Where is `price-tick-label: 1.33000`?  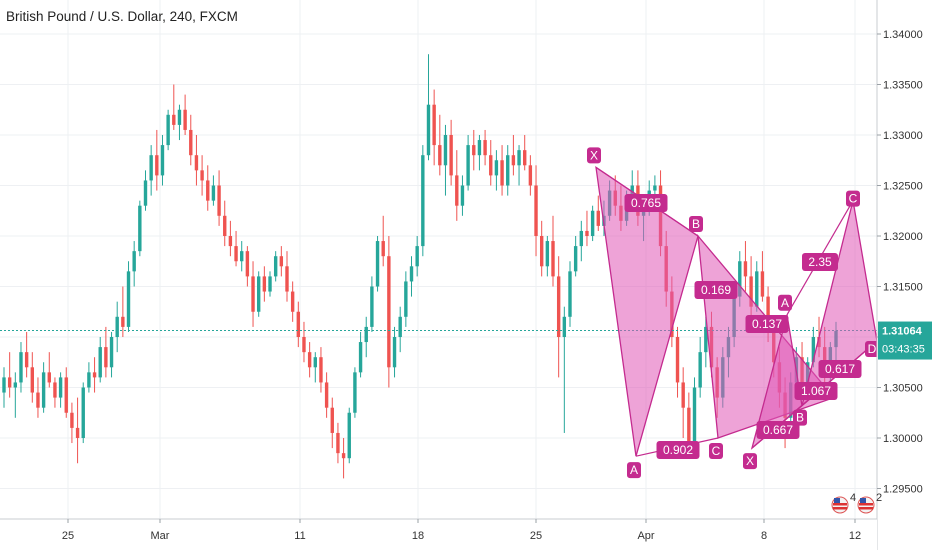
price-tick-label: 1.33000 is located at coordinates (903, 136).